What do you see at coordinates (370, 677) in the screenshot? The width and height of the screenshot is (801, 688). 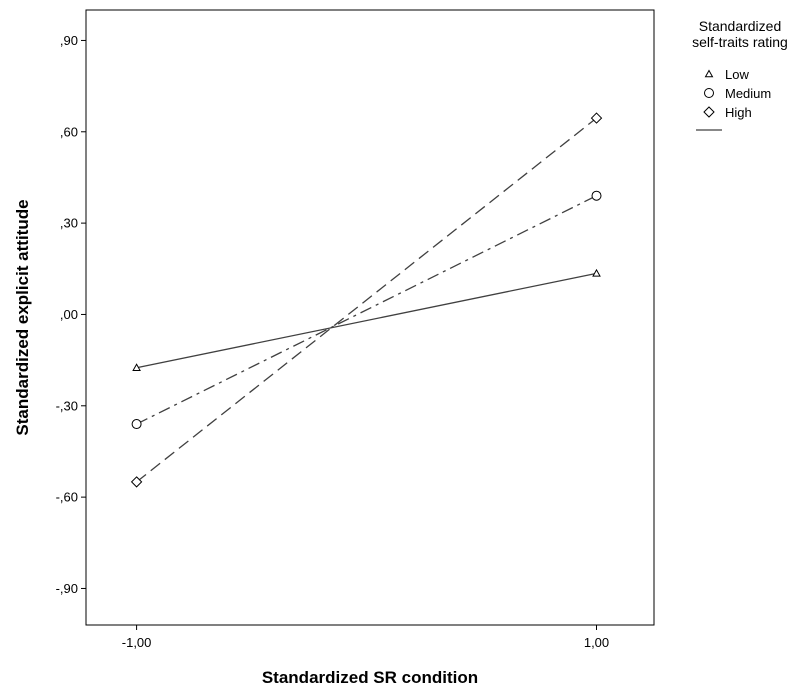 I see `x-axis-title: Standardized SR condition` at bounding box center [370, 677].